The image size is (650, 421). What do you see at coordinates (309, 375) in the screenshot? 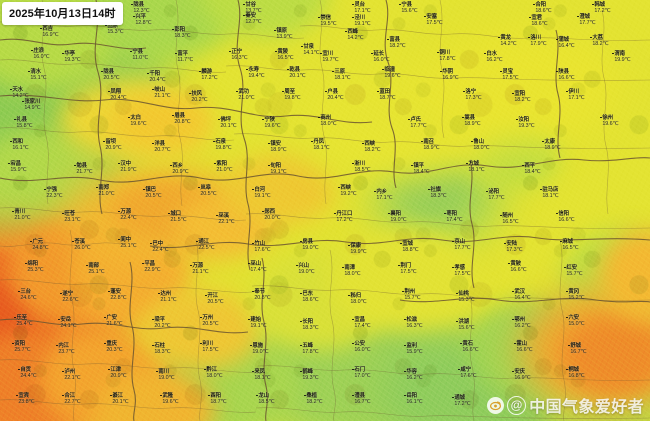
I see `station-label: 鹤峰 19.3℃` at bounding box center [309, 375].